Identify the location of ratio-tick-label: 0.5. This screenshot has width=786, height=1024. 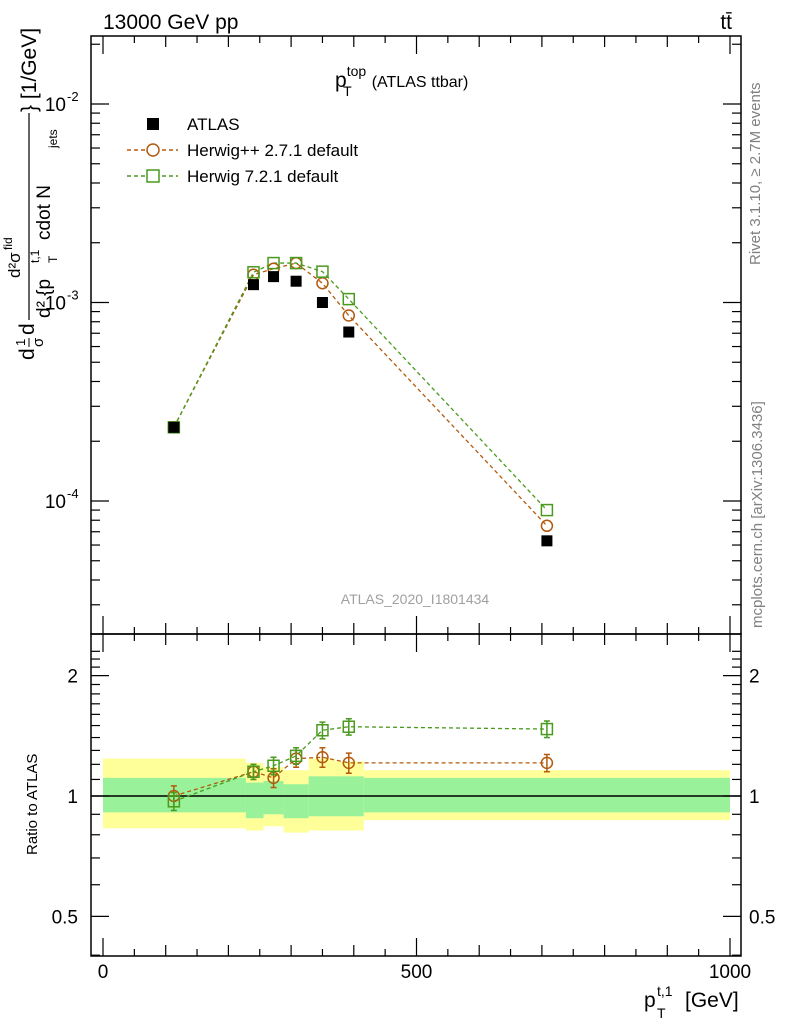
(65, 917).